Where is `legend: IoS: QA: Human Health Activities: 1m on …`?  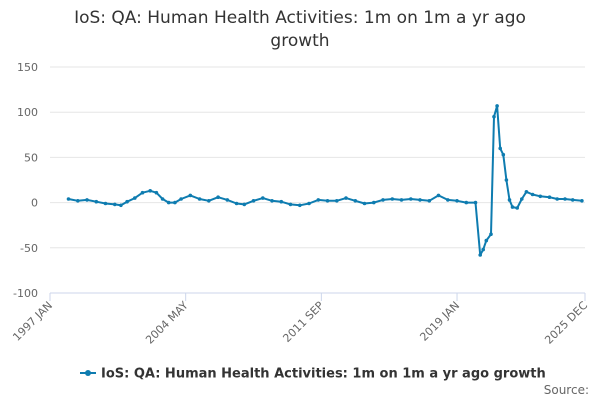
legend: IoS: QA: Human Health Activities: 1m on … is located at coordinates (313, 374).